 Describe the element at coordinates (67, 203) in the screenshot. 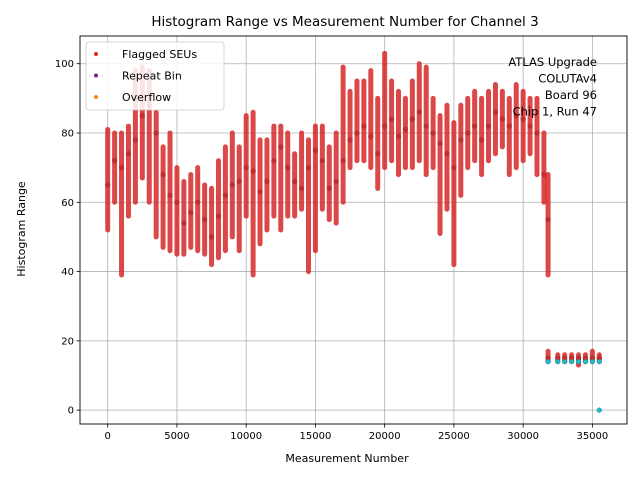

I see `y-tick-label: 60` at that location.